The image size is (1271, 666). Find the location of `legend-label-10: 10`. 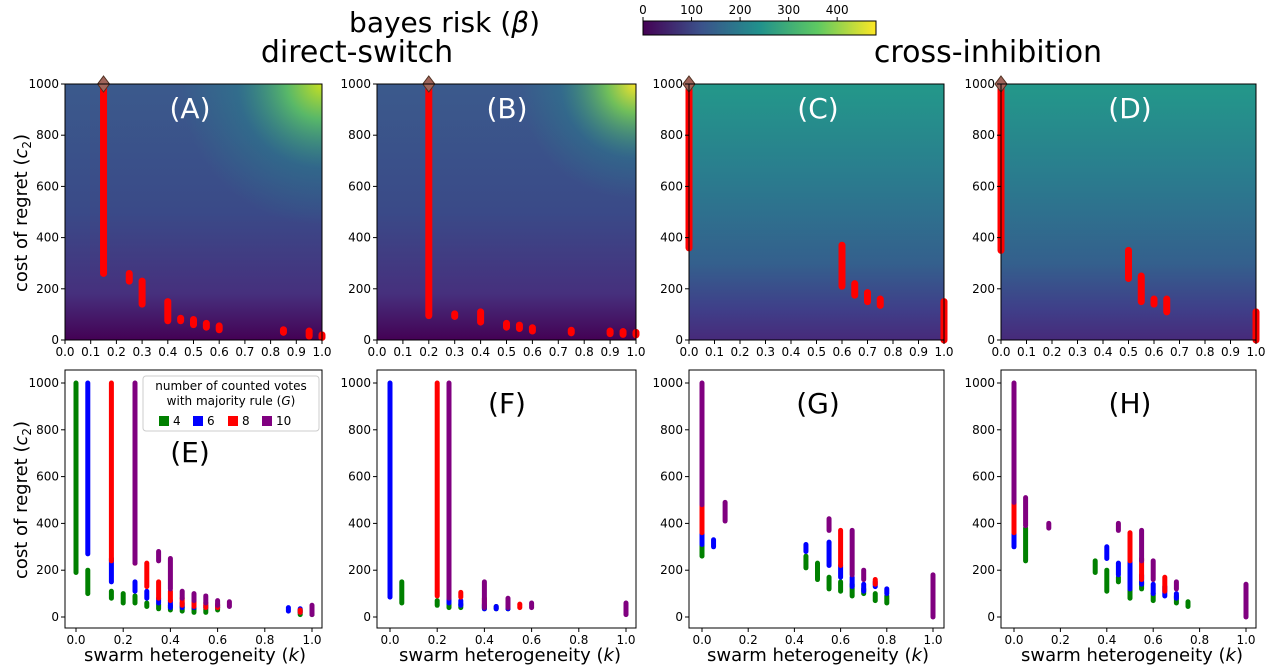

legend-label-10: 10 is located at coordinates (283, 421).